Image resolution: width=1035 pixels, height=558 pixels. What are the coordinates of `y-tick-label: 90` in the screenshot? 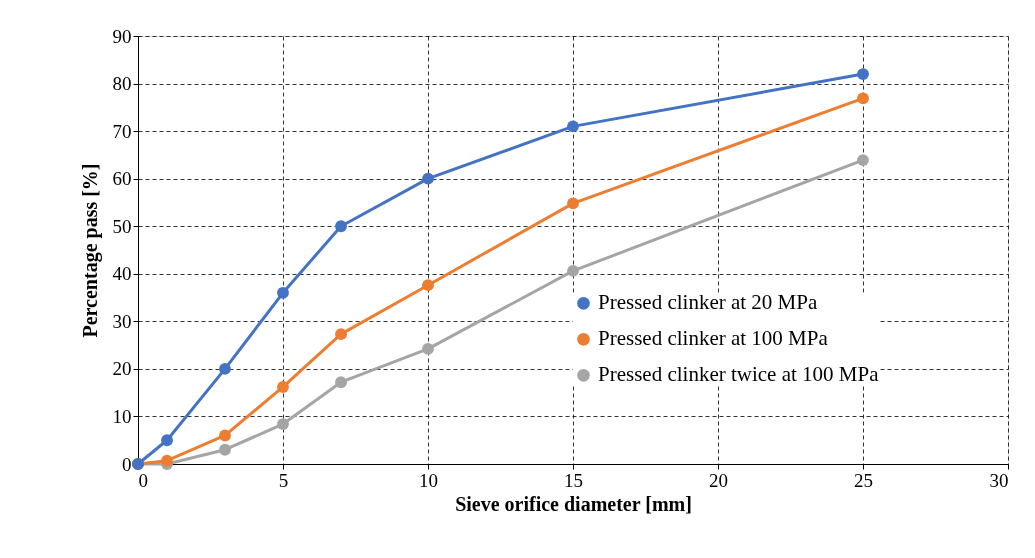 It's located at (122, 36).